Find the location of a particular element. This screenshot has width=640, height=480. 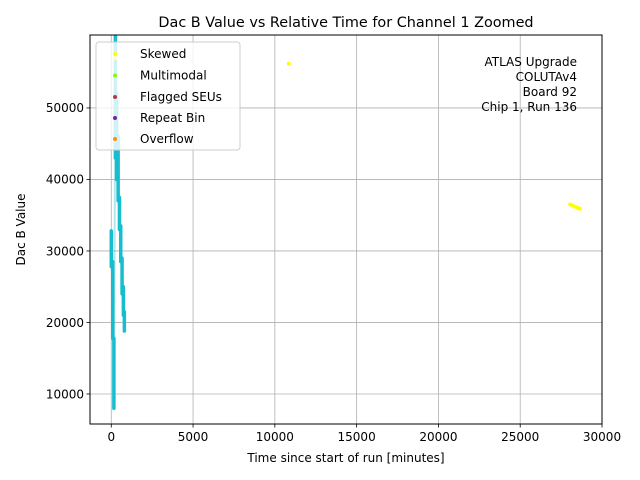

y-tick-label: 10000 is located at coordinates (65, 394).